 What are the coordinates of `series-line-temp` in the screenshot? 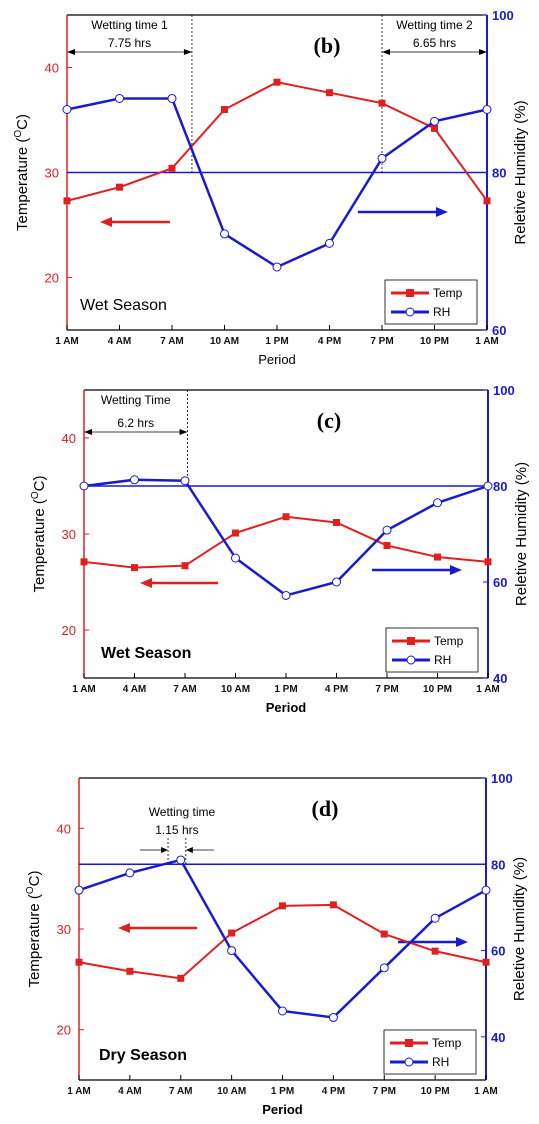 It's located at (277, 141).